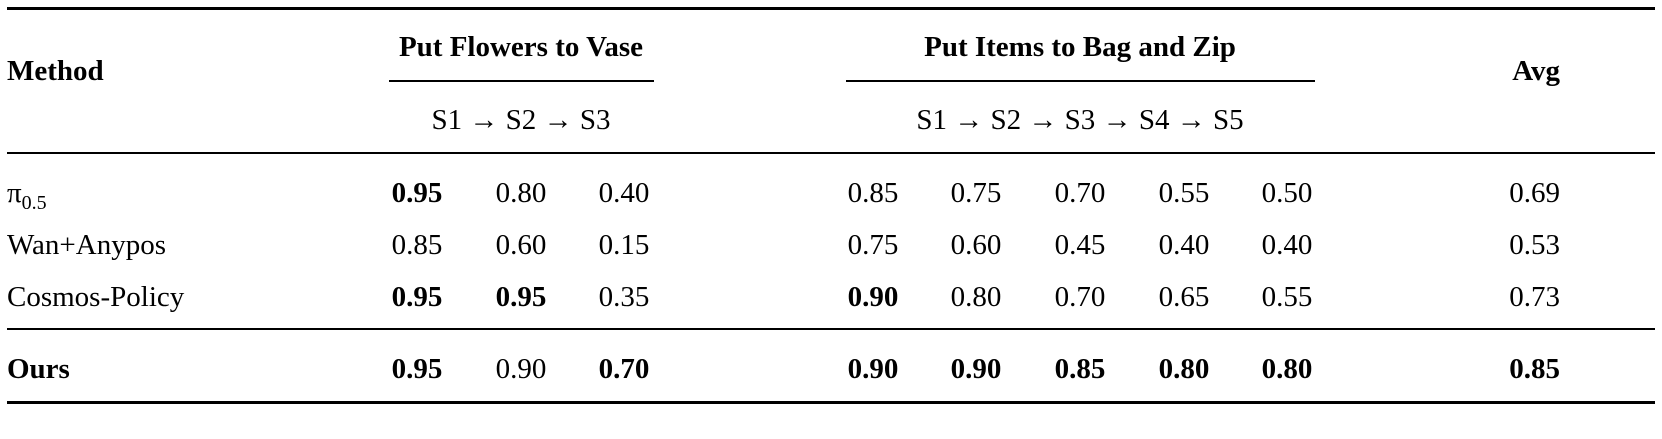 Image resolution: width=1662 pixels, height=439 pixels. I want to click on row-method: Ours, so click(38, 369).